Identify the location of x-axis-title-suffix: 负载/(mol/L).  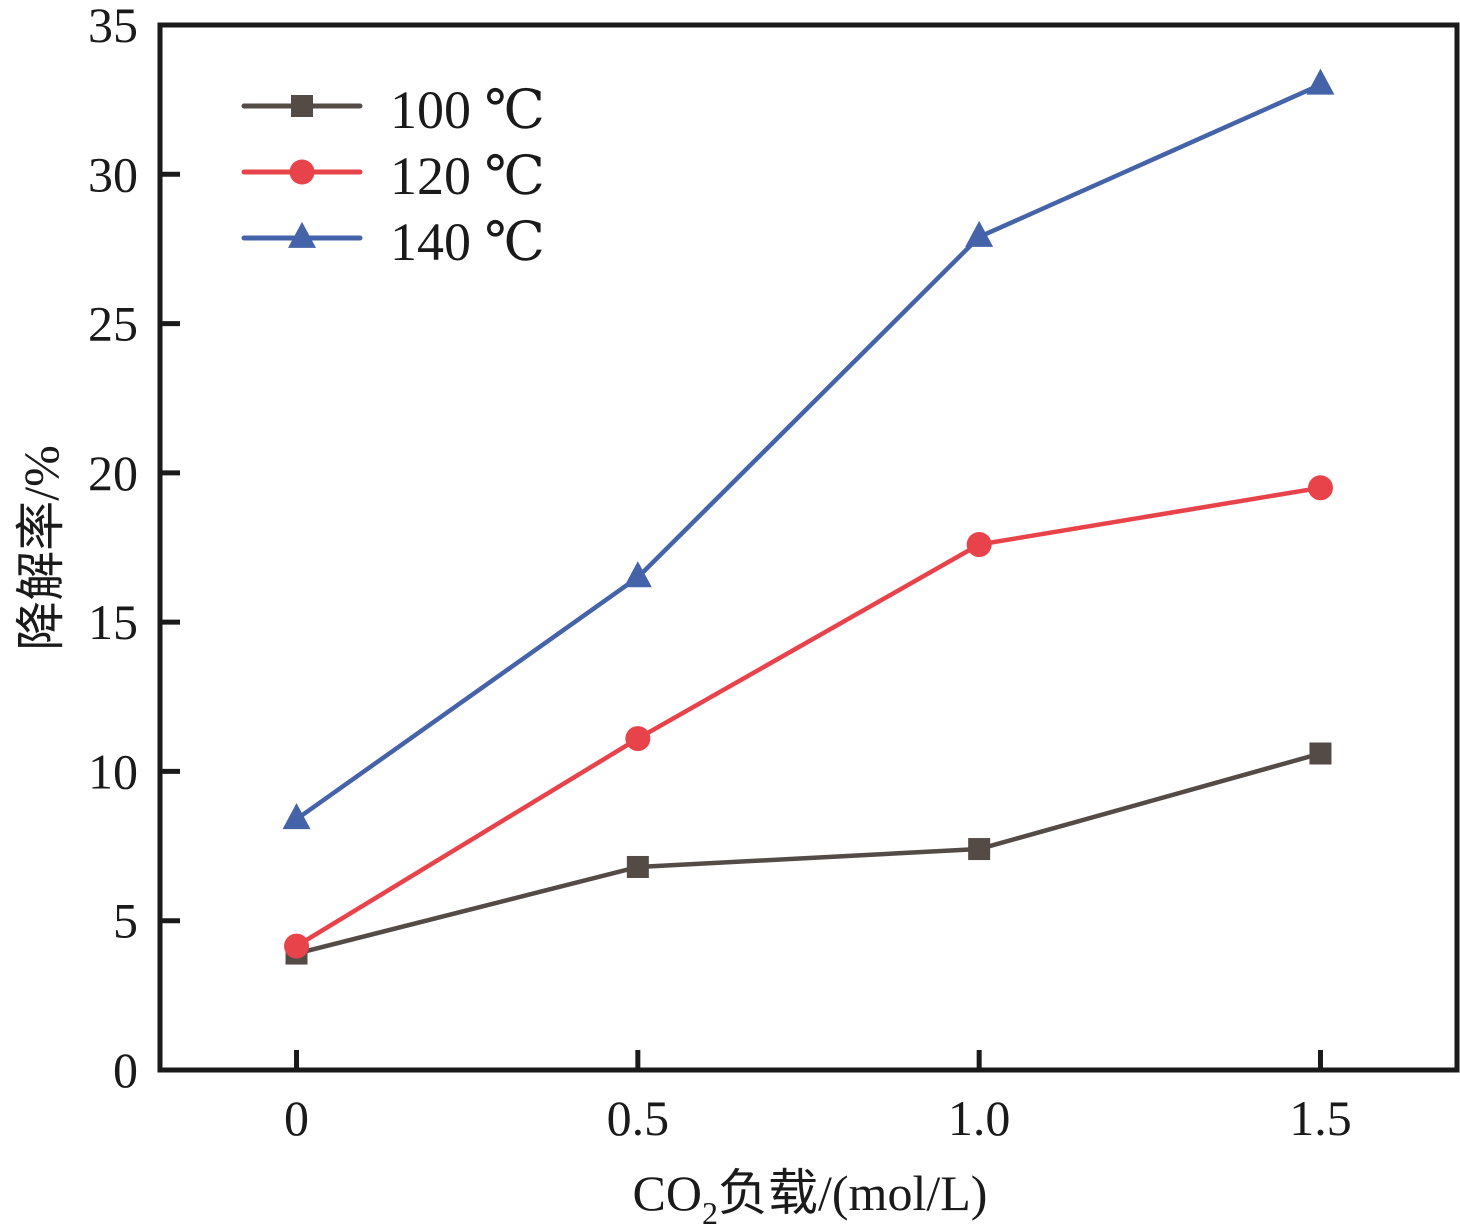
(852, 1193).